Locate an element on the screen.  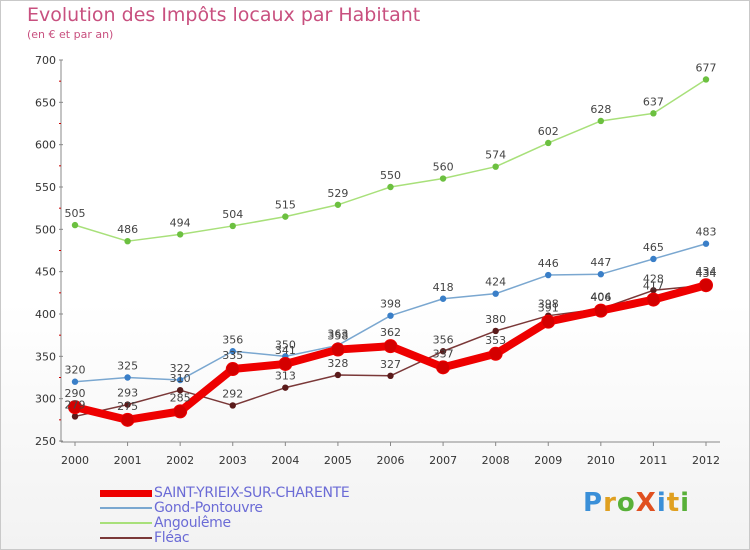
data-label: 486 is located at coordinates (127, 229).